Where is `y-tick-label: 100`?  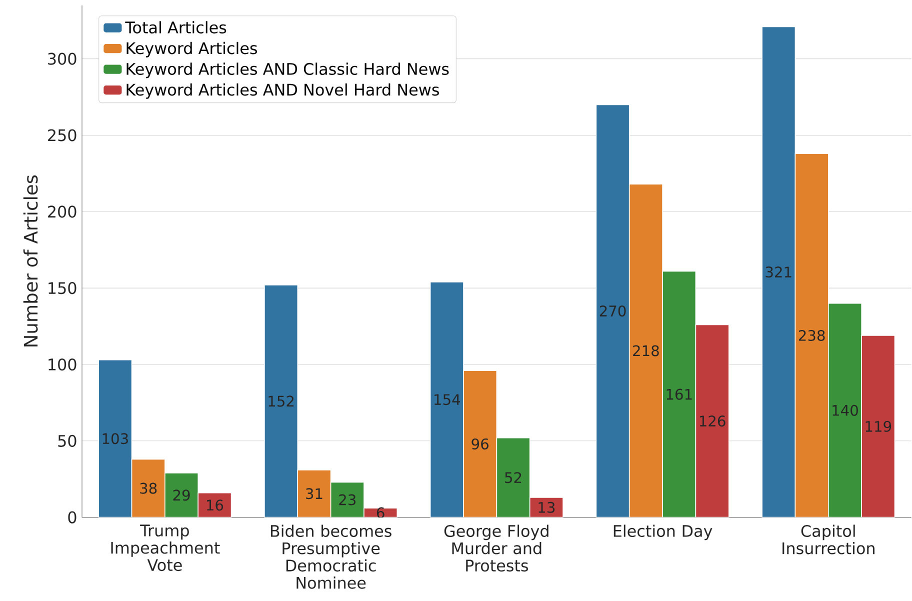
y-tick-label: 100 is located at coordinates (62, 364).